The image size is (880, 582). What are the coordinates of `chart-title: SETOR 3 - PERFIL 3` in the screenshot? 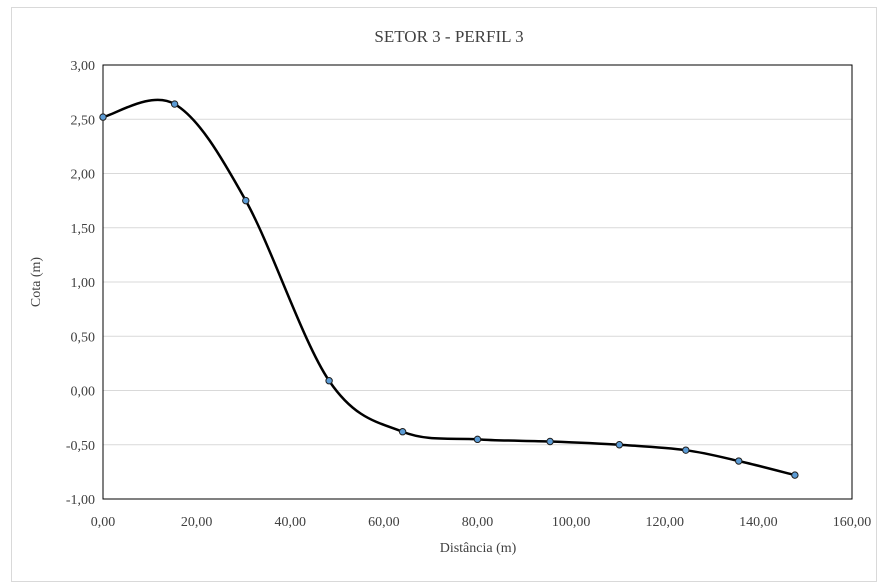 It's located at (448, 36).